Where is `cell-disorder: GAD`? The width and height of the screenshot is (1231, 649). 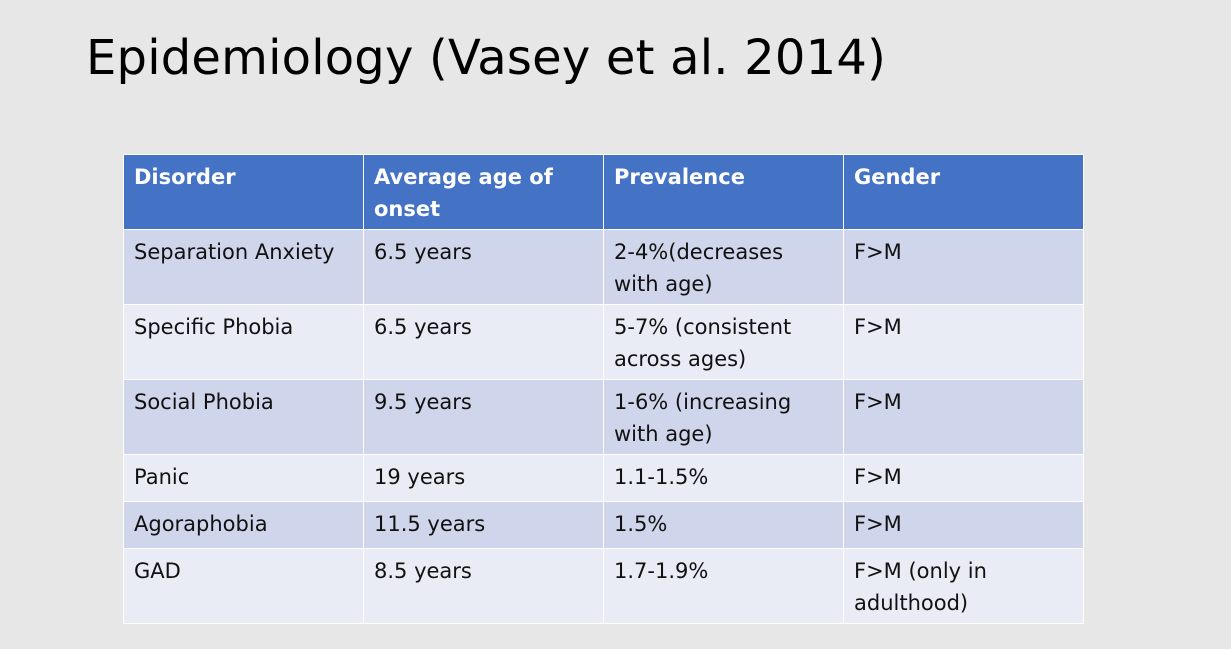 cell-disorder: GAD is located at coordinates (243, 586).